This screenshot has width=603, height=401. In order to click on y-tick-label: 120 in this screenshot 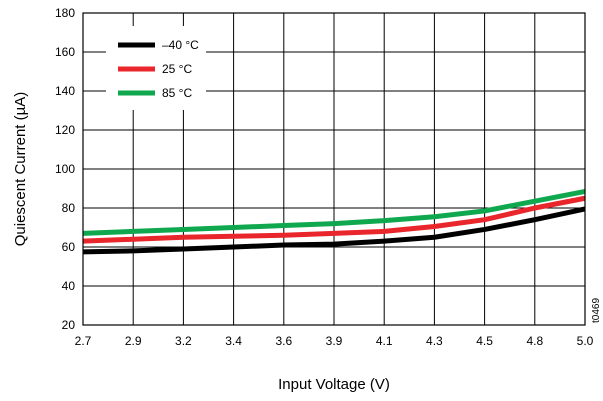, I will do `click(65, 130)`.